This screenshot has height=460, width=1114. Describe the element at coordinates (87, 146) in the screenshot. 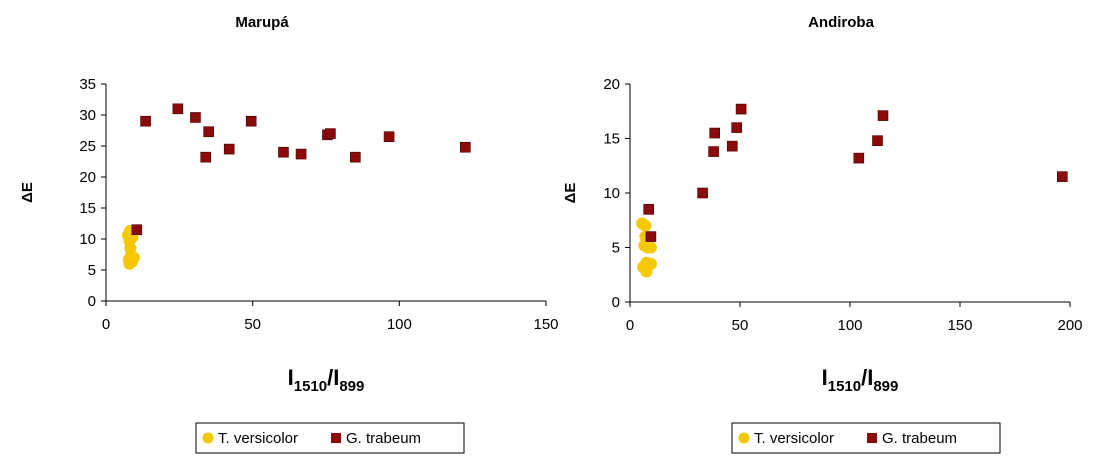

I see `y-tick-label: 25` at that location.